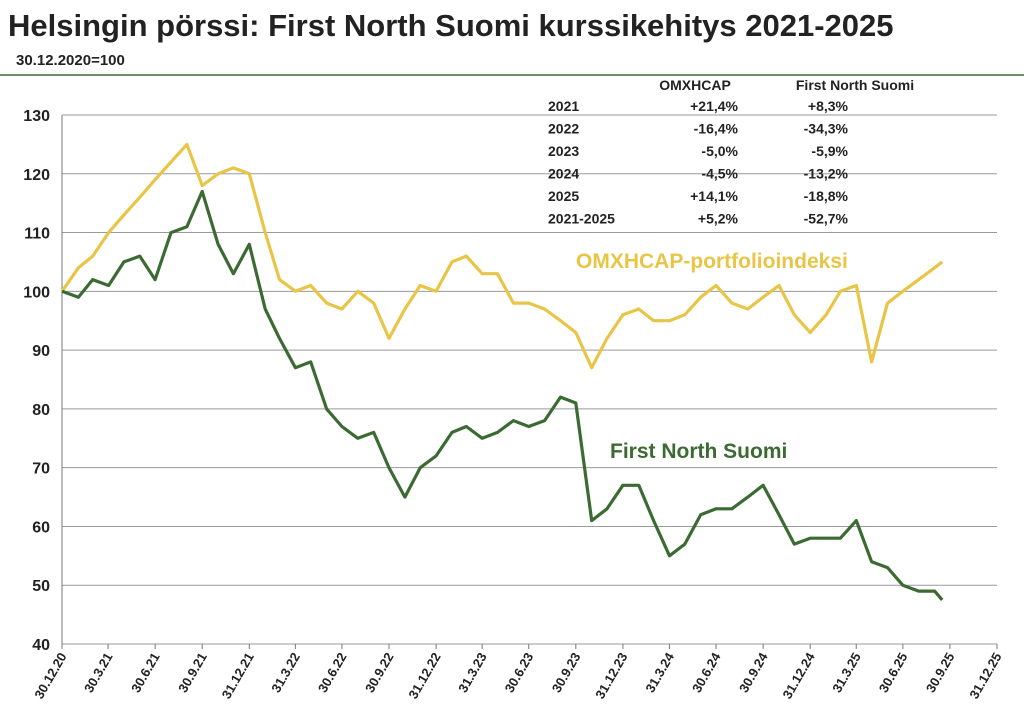  What do you see at coordinates (285, 672) in the screenshot?
I see `x-tick-label: 31.3.22` at bounding box center [285, 672].